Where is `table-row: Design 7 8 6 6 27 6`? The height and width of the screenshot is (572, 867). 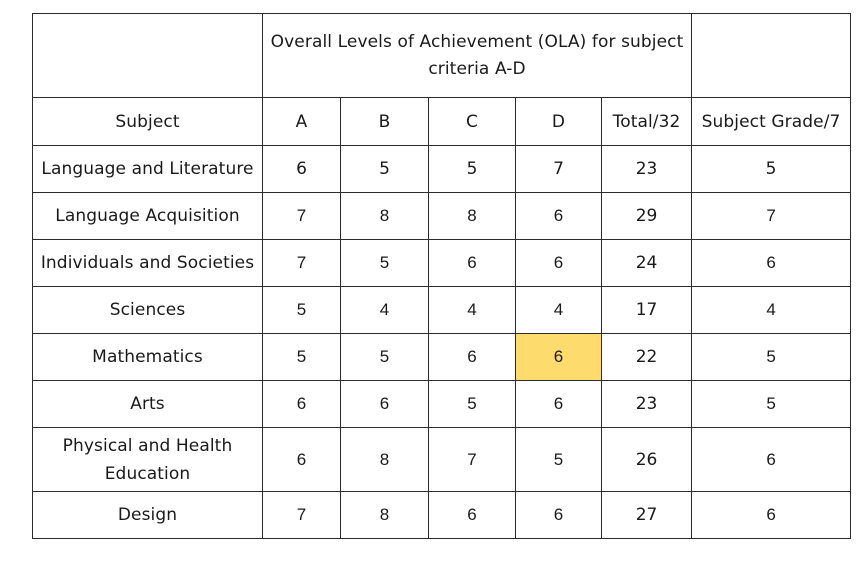
table-row: Design 7 8 6 6 27 6 is located at coordinates (442, 515).